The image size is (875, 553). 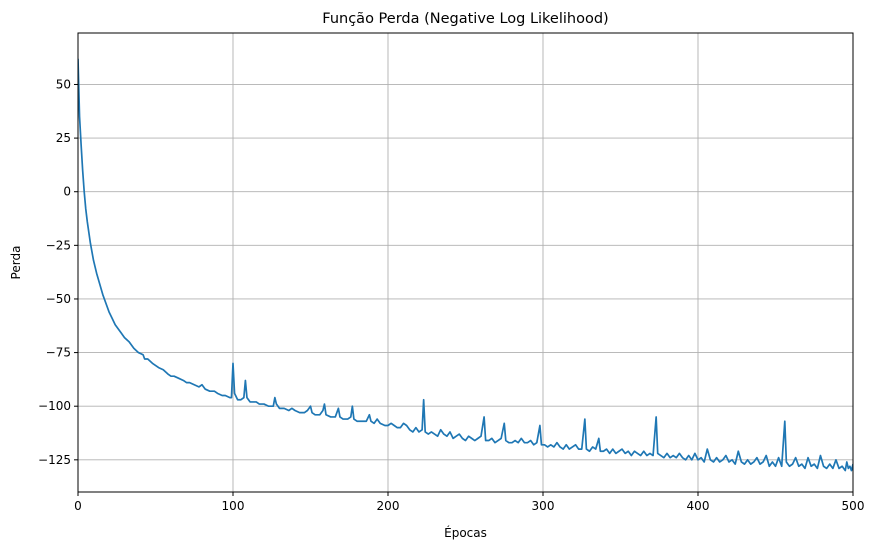 I want to click on x-axis-label: Épocas, so click(x=465, y=532).